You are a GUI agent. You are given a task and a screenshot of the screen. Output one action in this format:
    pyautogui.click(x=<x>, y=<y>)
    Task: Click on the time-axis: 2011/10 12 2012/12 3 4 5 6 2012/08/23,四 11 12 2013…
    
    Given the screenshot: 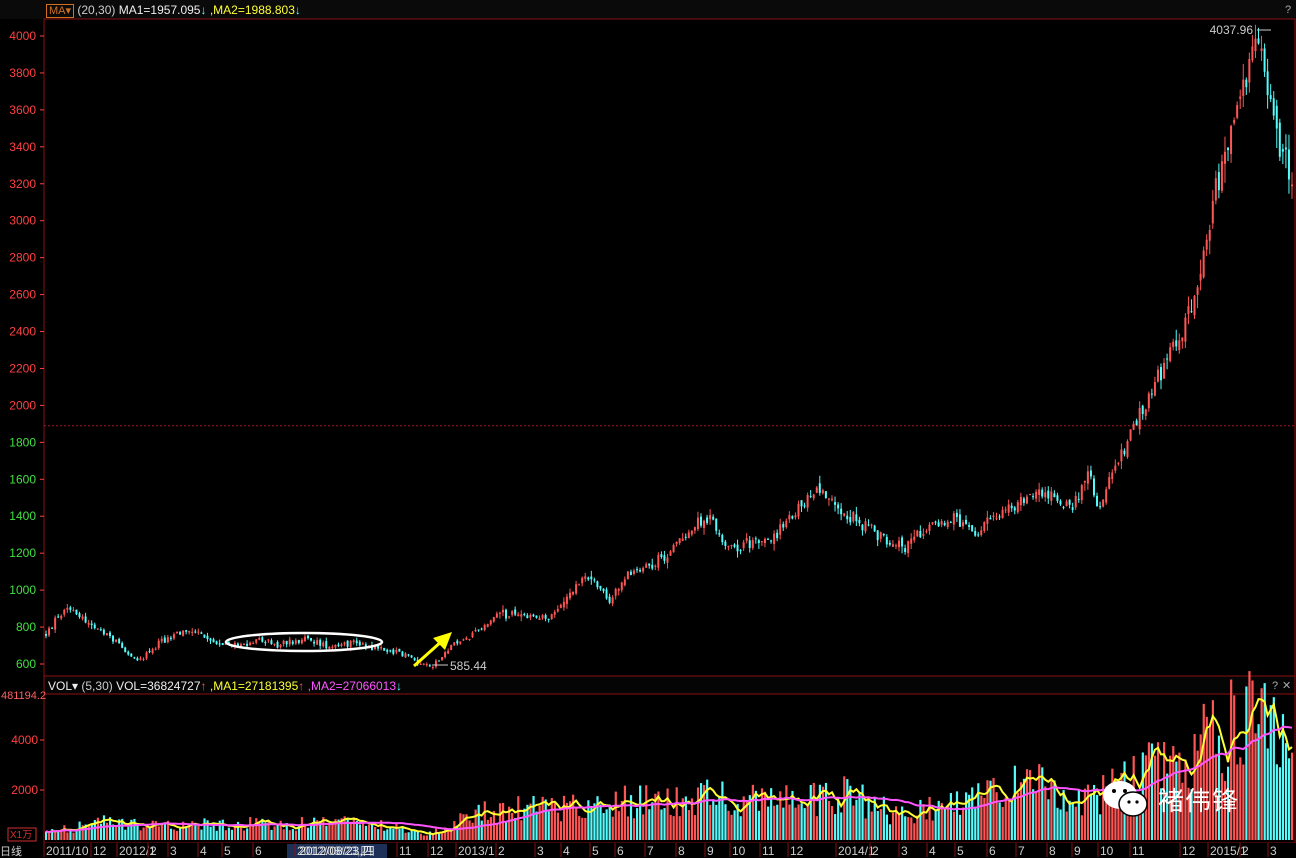 What is the action you would take?
    pyautogui.click(x=660, y=850)
    